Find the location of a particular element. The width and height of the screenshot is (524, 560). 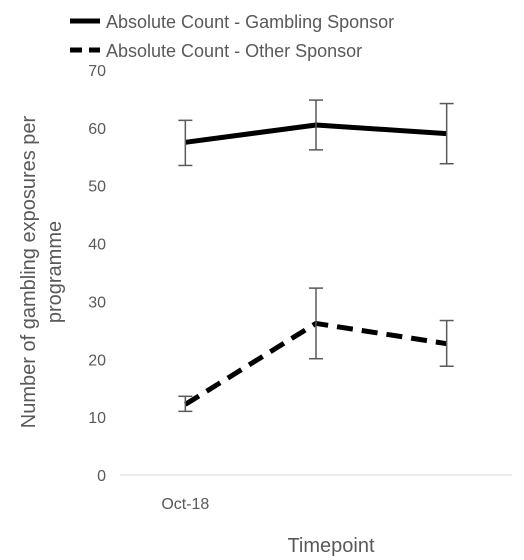

y-tick-label: 70 is located at coordinates (97, 71).